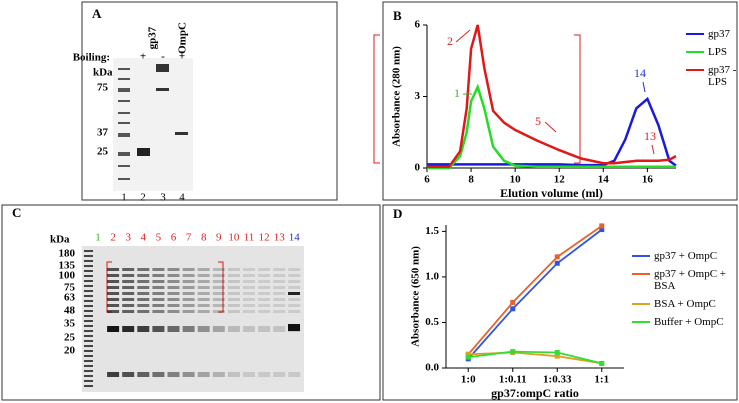  I want to click on legend-entry: Buffer + OmpC, so click(680, 322).